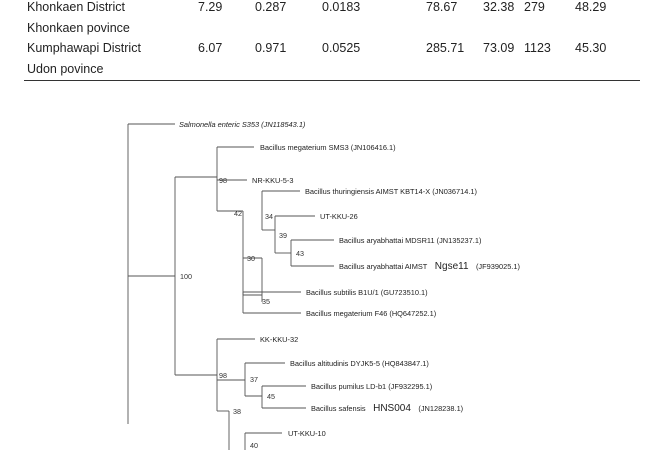 Image resolution: width=650 pixels, height=450 pixels. I want to click on taxon-label: UT-KKU-10, so click(307, 433).